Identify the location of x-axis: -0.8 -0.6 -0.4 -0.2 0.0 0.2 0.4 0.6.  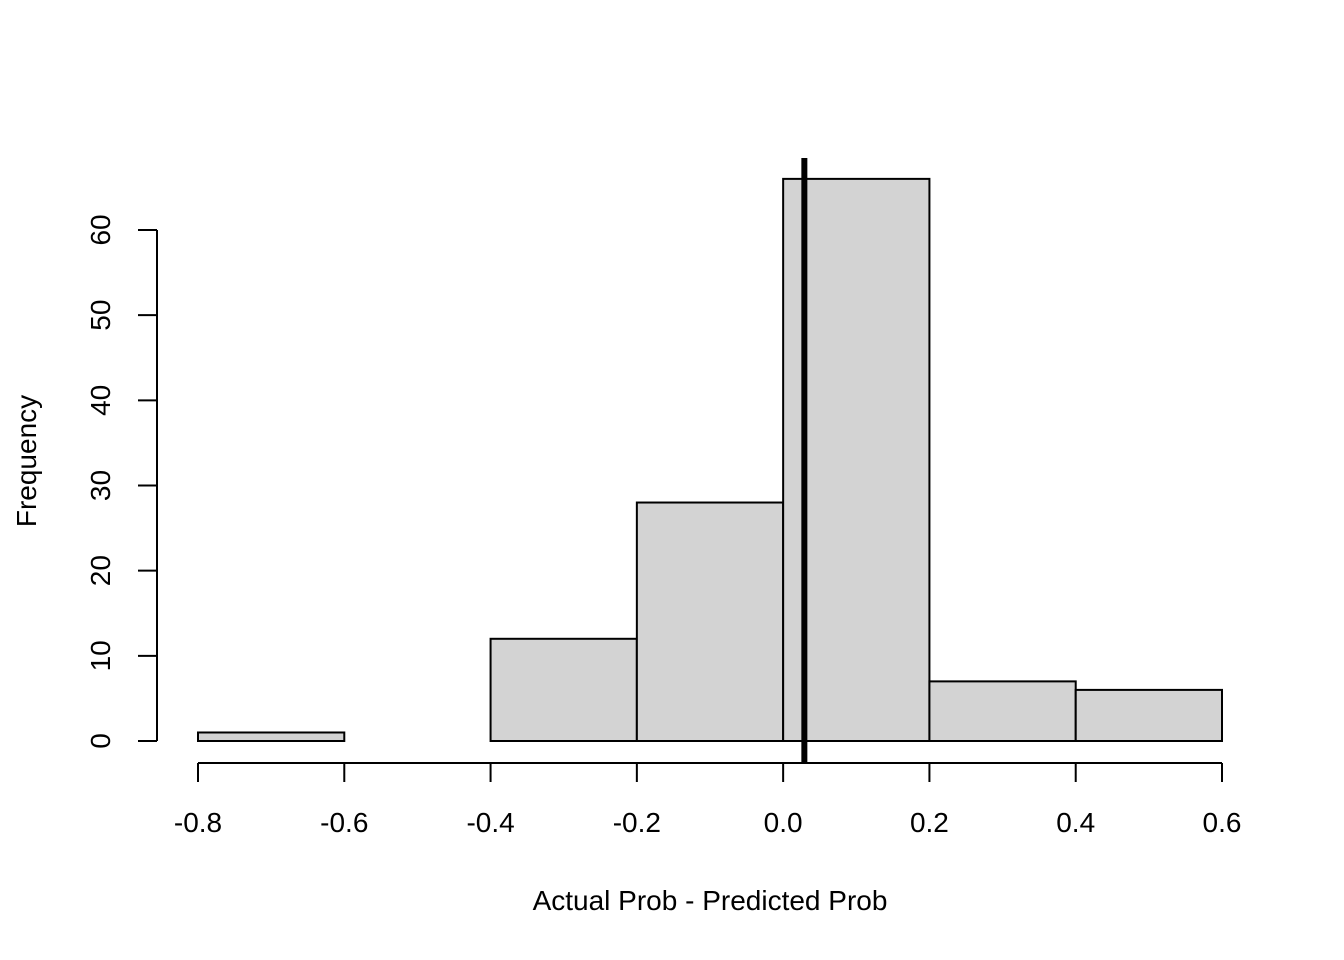
(708, 800).